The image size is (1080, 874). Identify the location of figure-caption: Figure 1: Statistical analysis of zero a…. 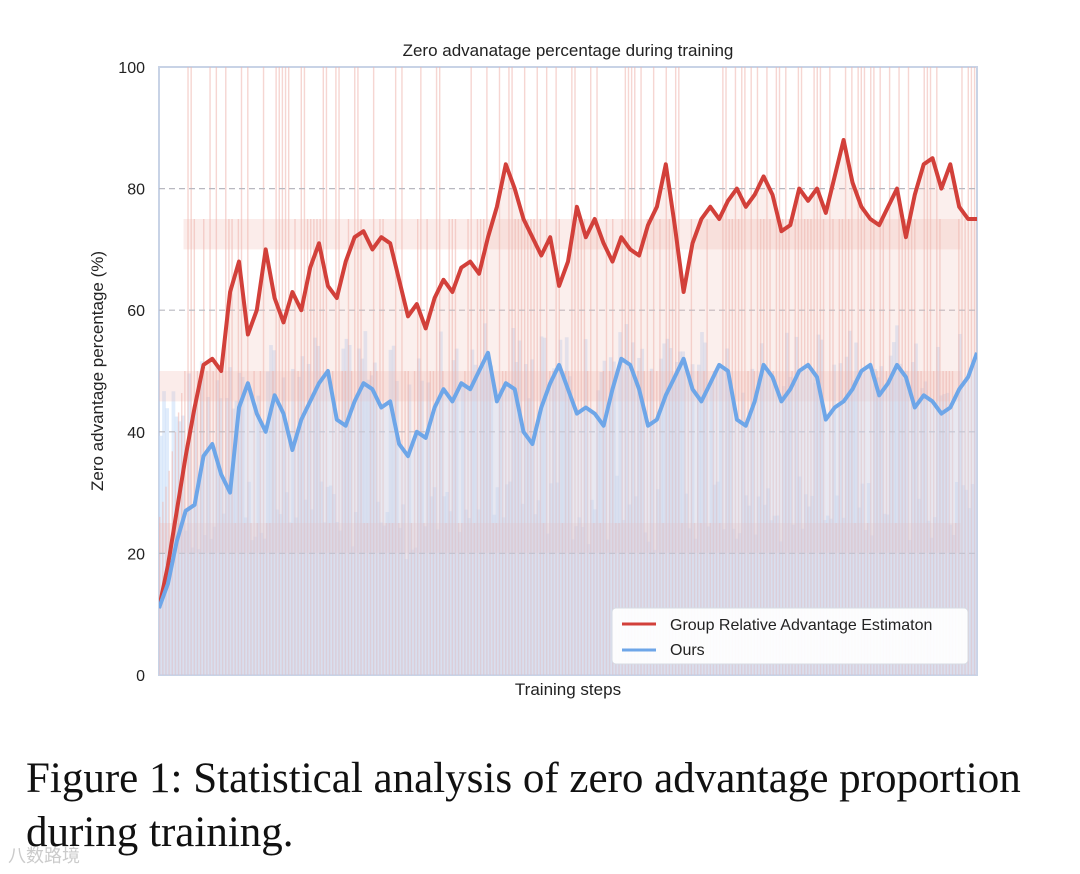
(523, 805).